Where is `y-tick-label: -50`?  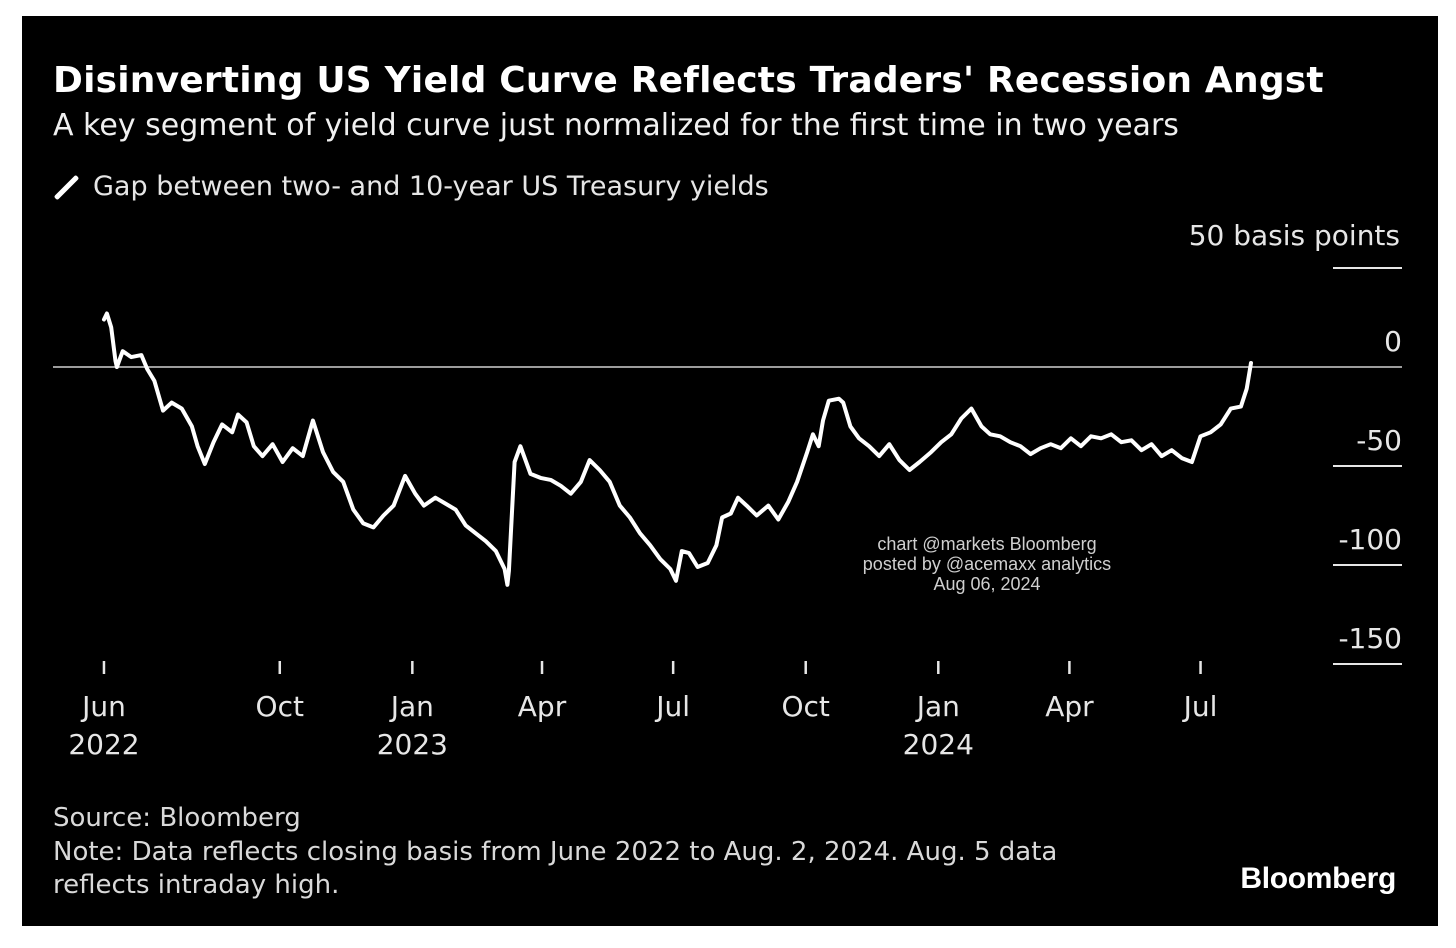
y-tick-label: -50 is located at coordinates (1379, 440).